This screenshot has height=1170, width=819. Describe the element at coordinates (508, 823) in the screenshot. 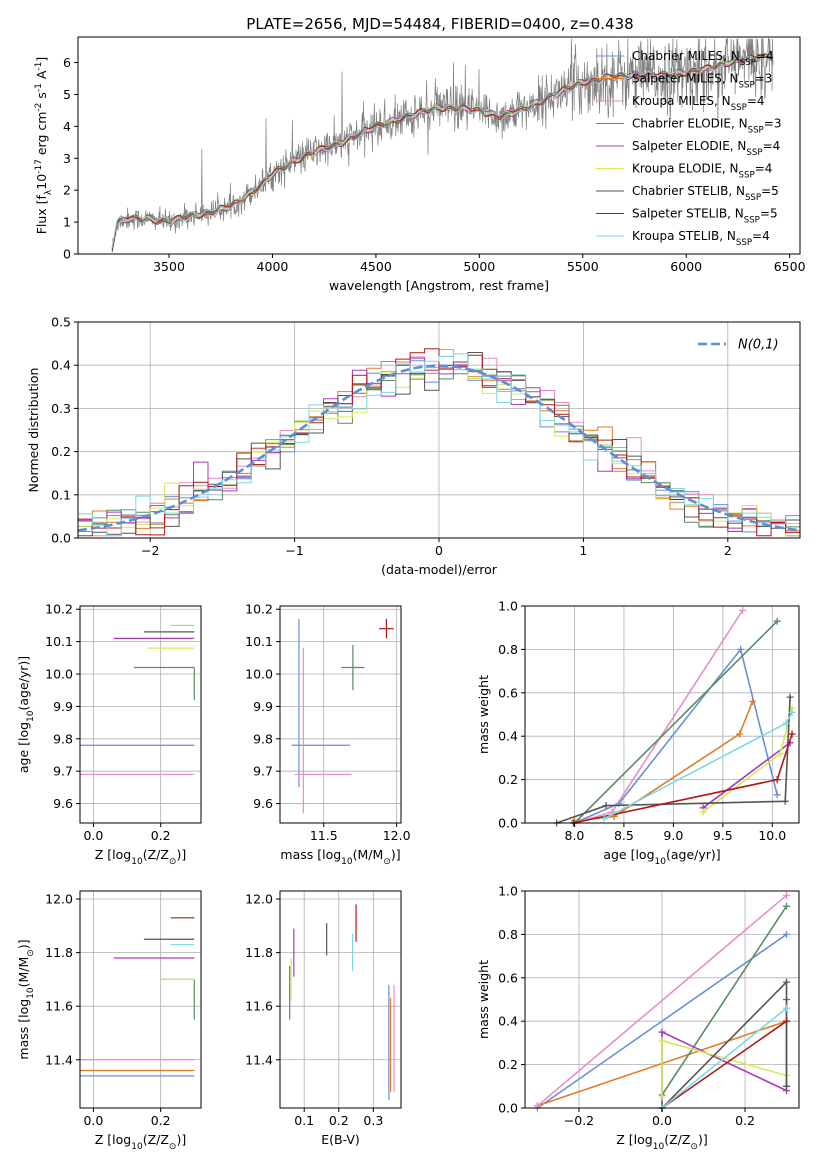

I see `y-tick-label: 0.0` at that location.